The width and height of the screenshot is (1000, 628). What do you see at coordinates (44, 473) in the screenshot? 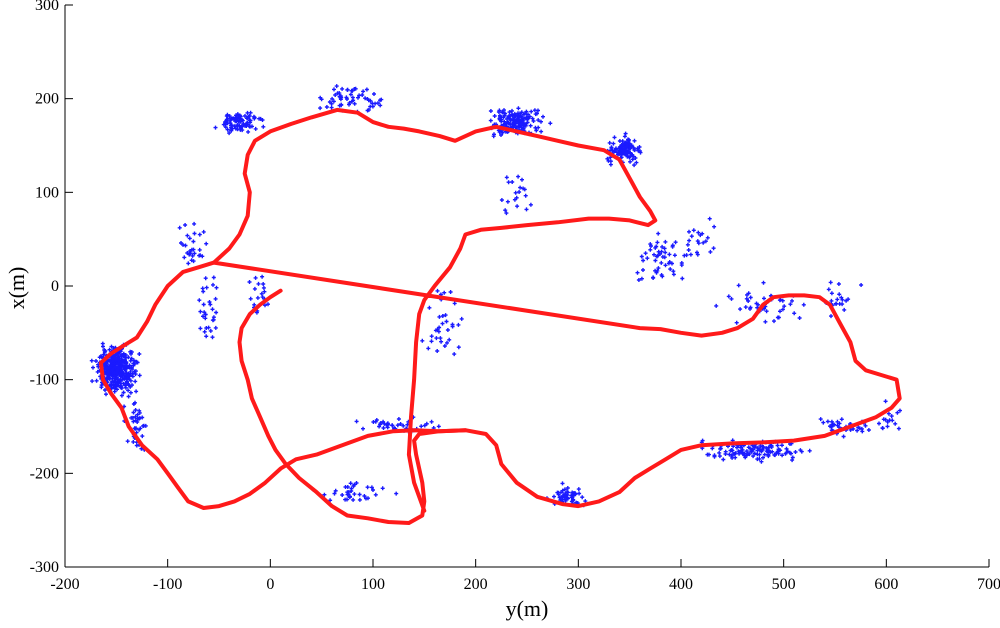
I see `y-tick-label: -200` at bounding box center [44, 473].